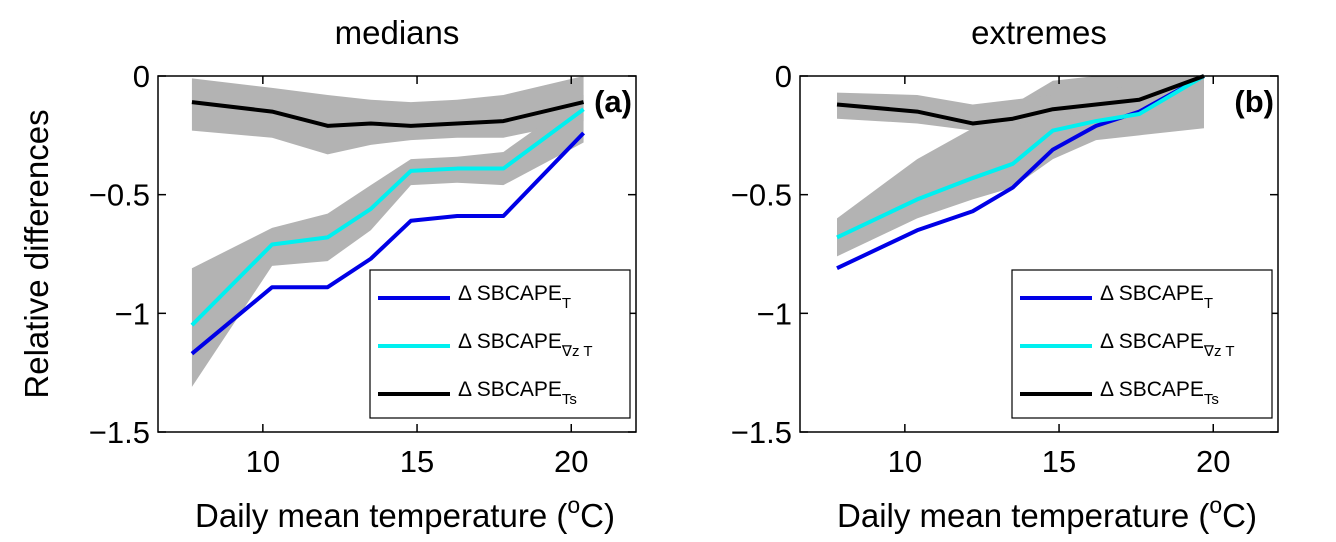  I want to click on panel-label: (a), so click(613, 101).